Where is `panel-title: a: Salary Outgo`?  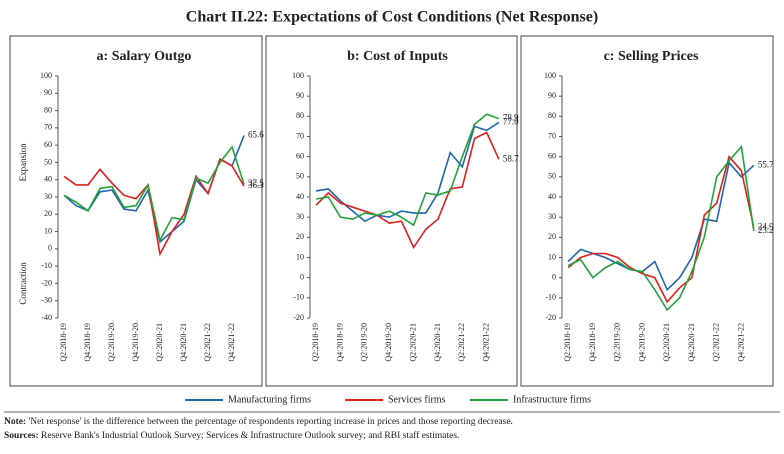 panel-title: a: Salary Outgo is located at coordinates (144, 56).